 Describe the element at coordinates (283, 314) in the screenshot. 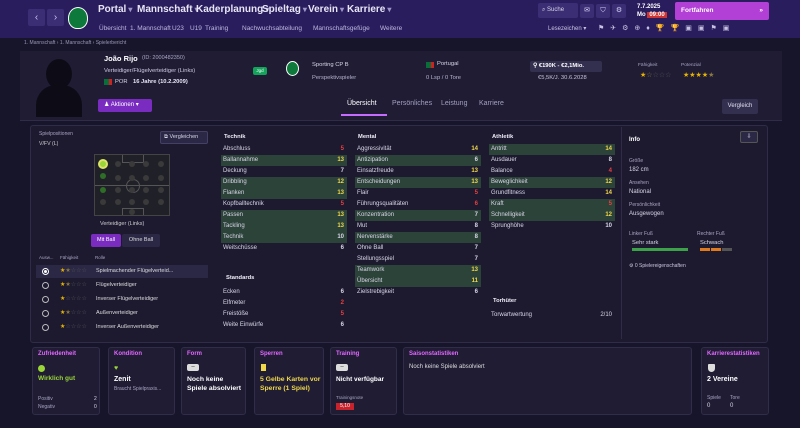

I see `attr-row: Freistöße 5` at that location.